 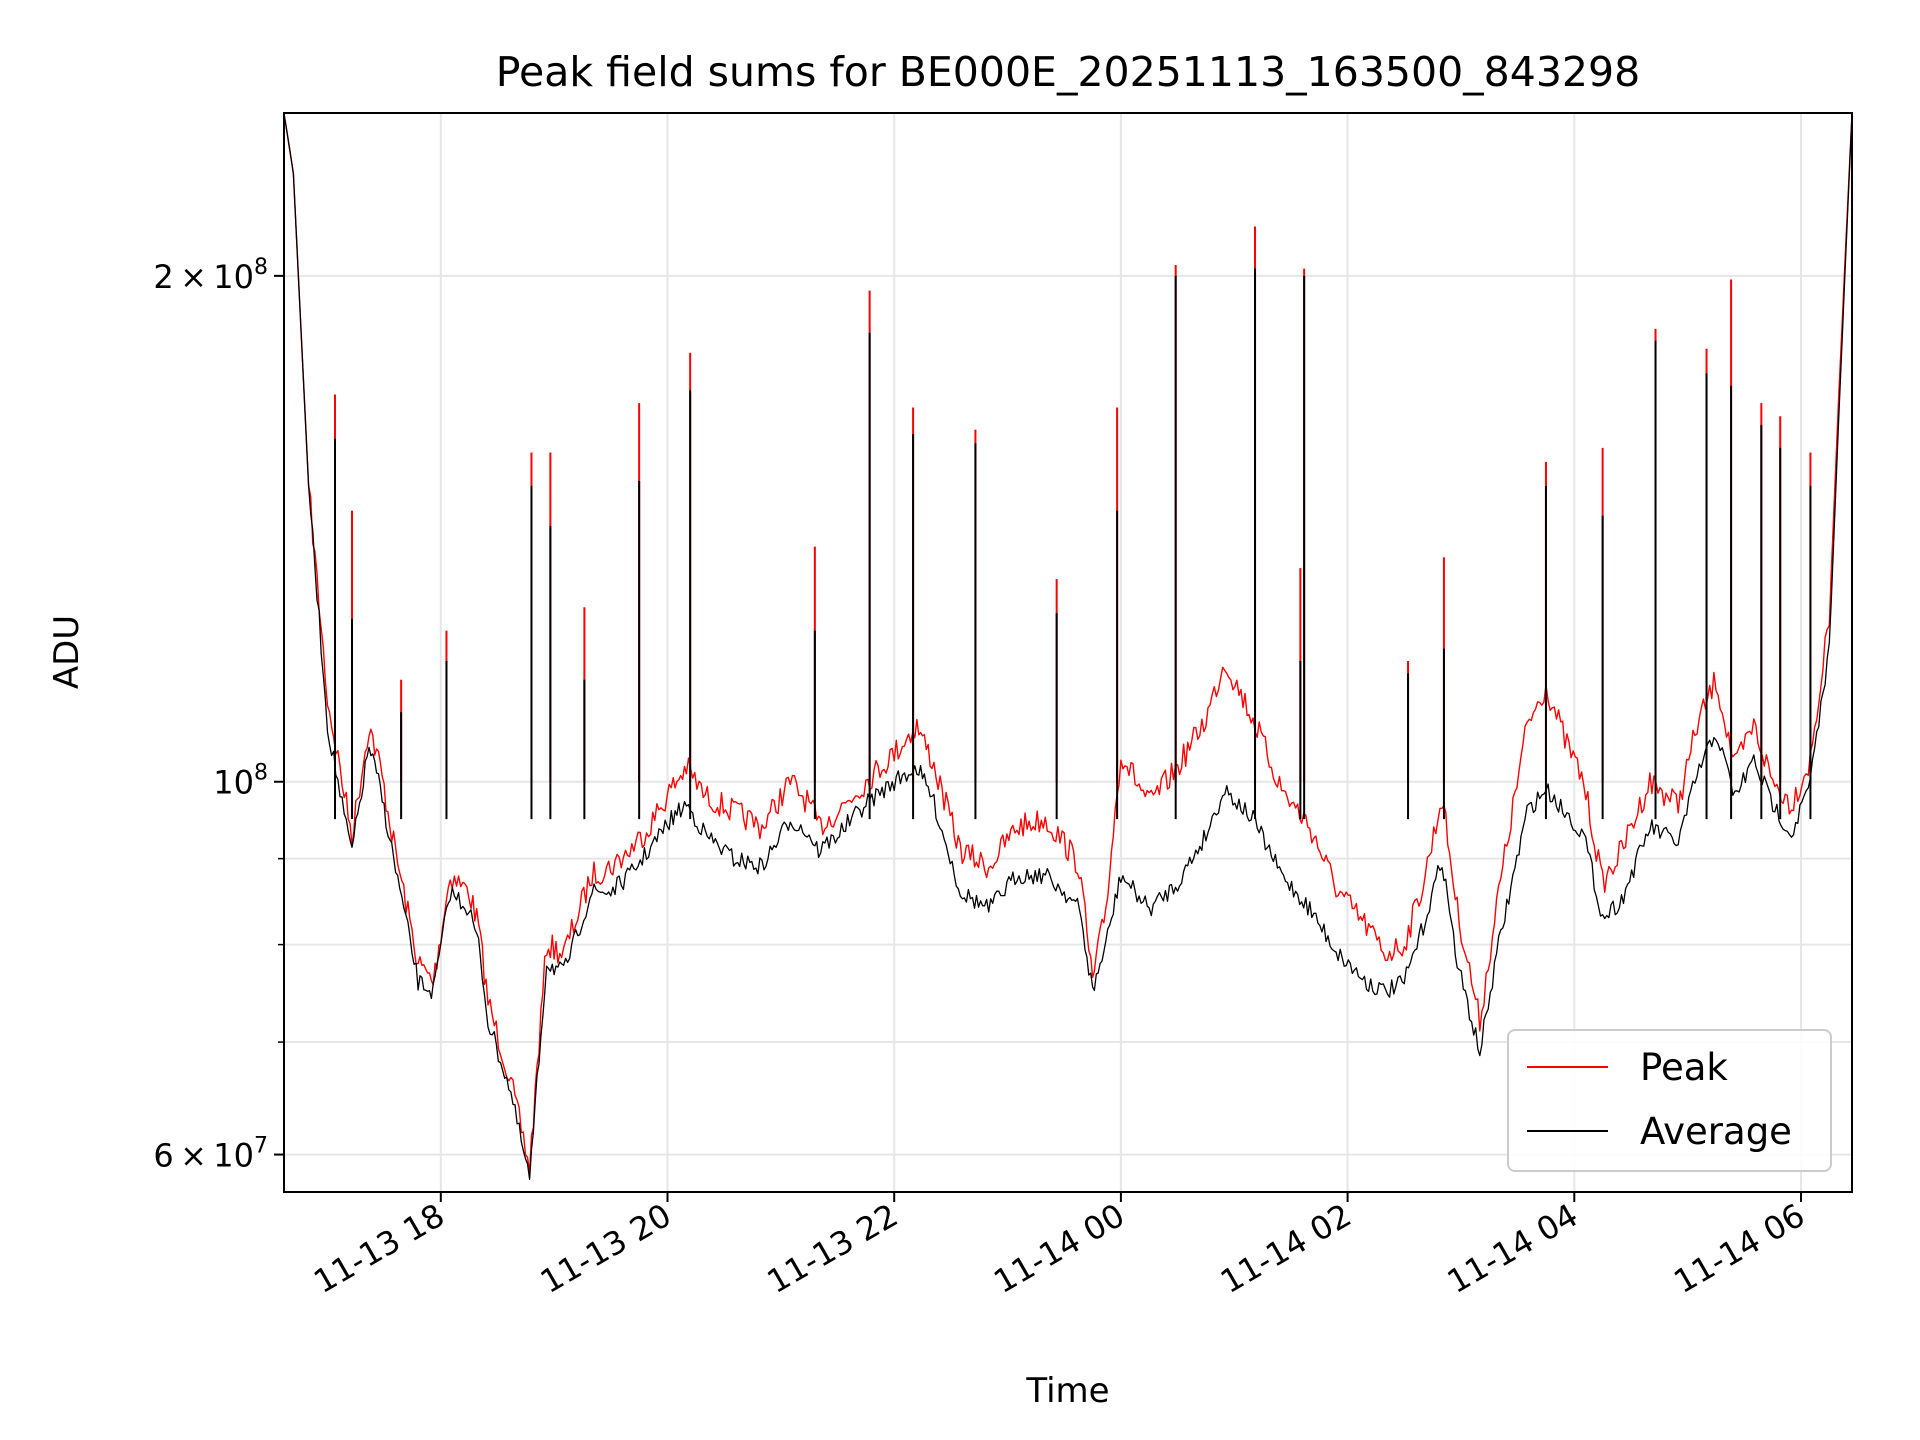 I want to click on y-tick-label: 6 × 107, so click(x=210, y=1154).